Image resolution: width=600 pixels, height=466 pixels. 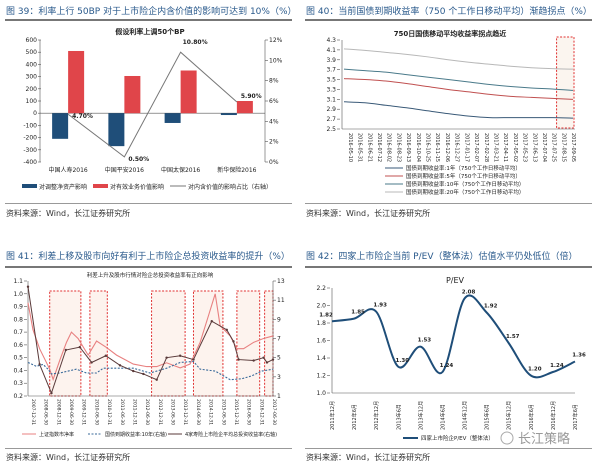 What do you see at coordinates (63, 187) in the screenshot?
I see `legend-label: 对调整净资产影响` at bounding box center [63, 187].